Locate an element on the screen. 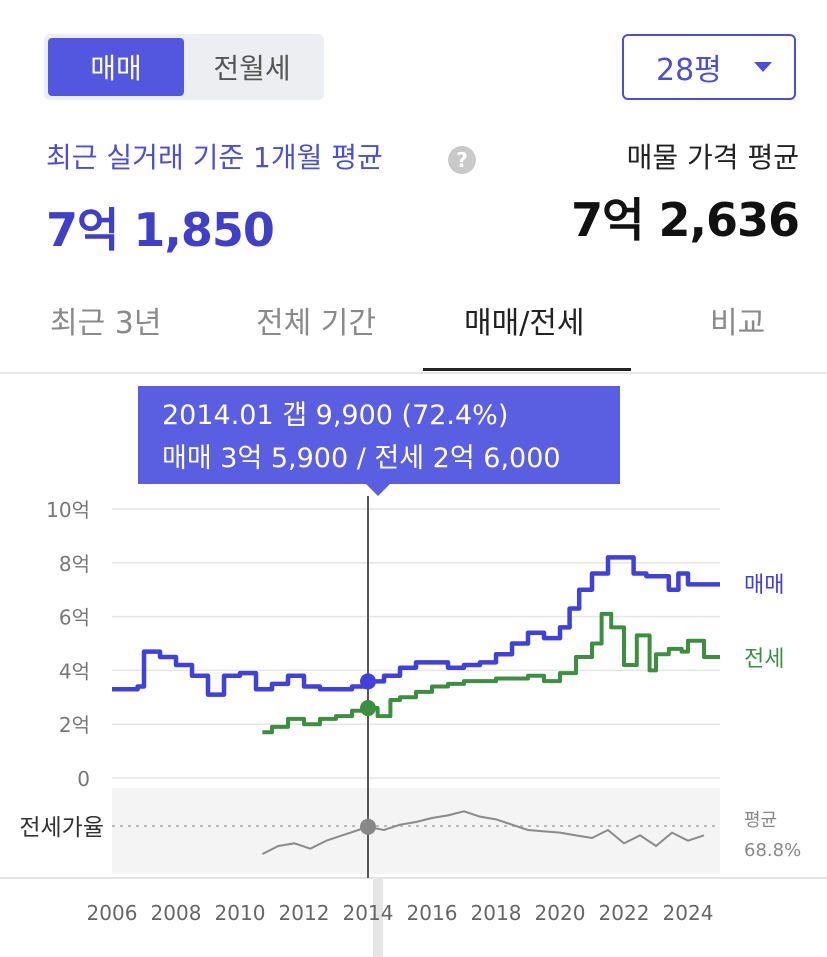 Image resolution: width=827 pixels, height=957 pixels. recent-average-label: 최근 실거래 기준 1개월 평균 is located at coordinates (214, 157).